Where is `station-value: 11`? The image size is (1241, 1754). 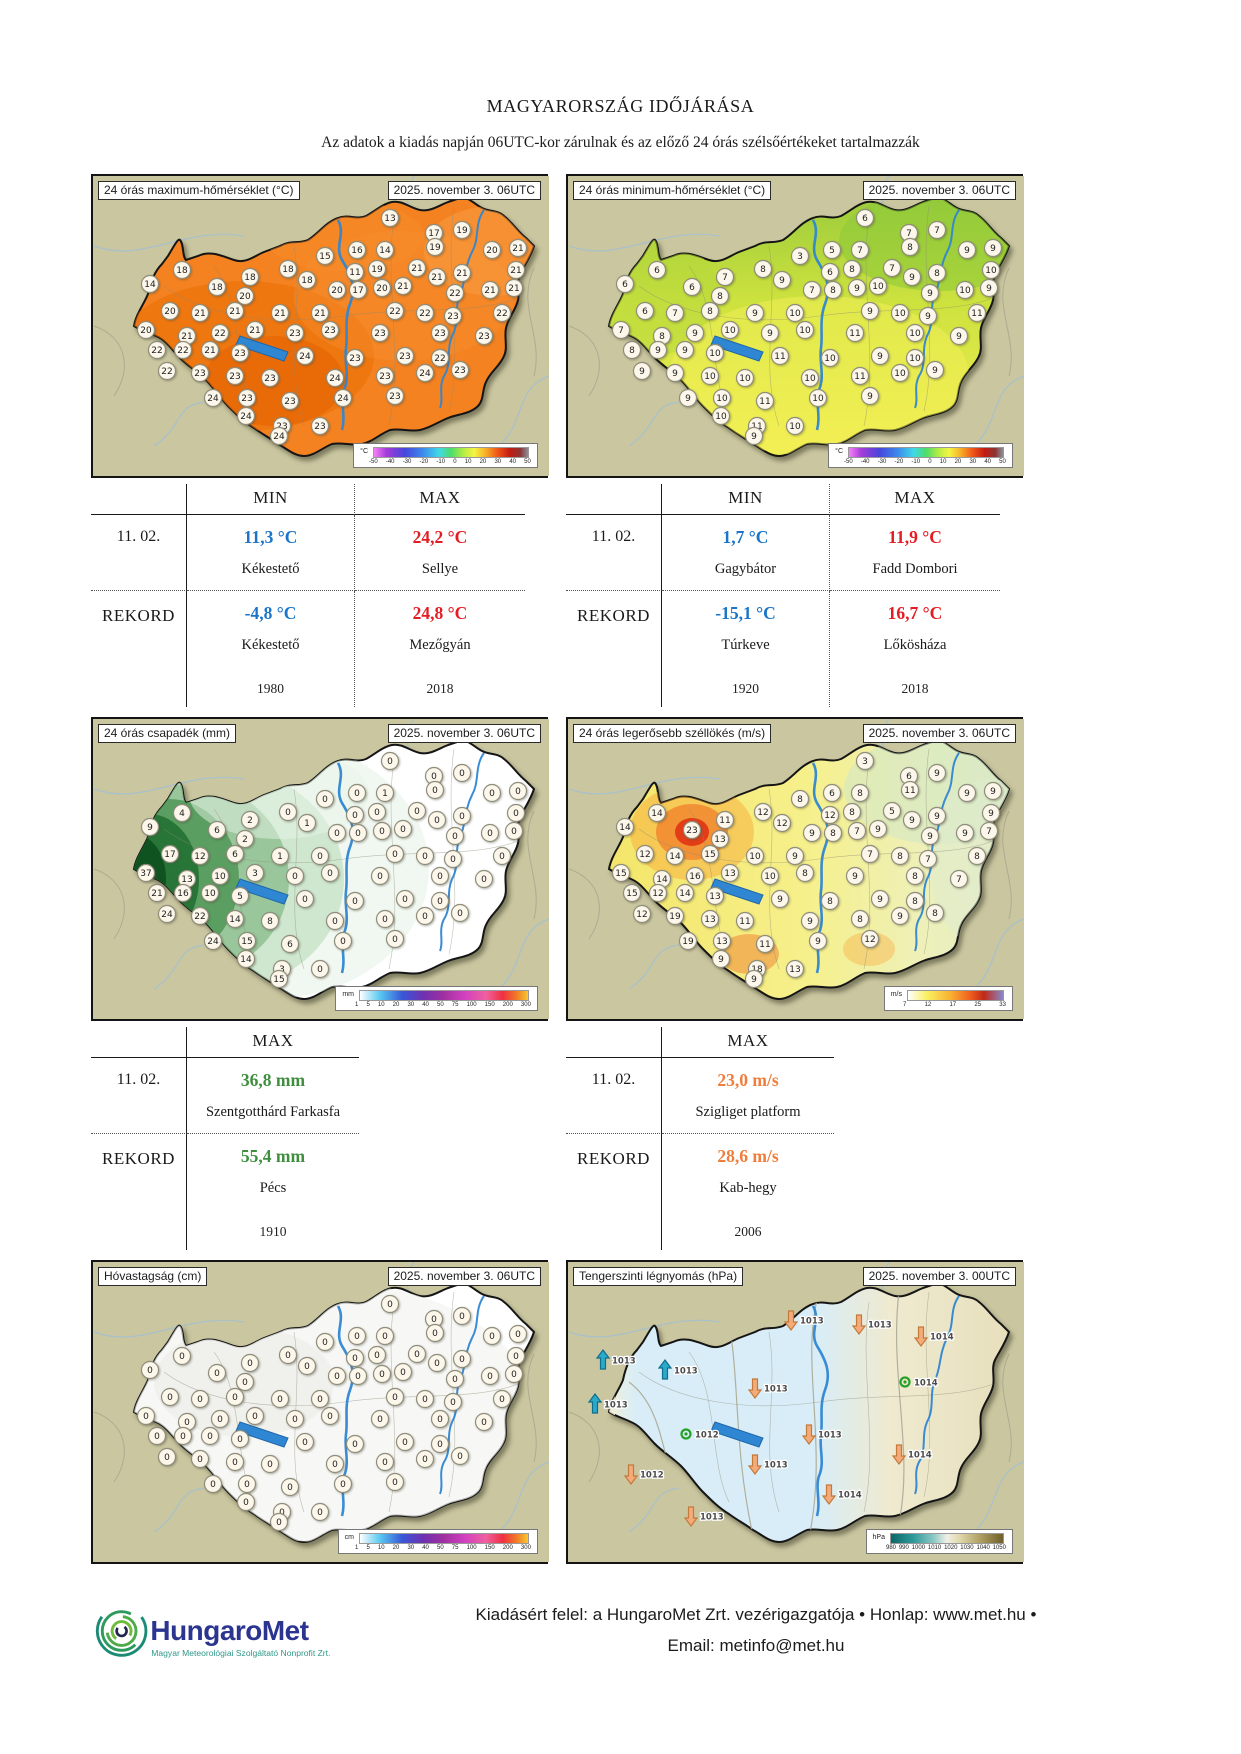
station-value: 11 is located at coordinates (780, 356).